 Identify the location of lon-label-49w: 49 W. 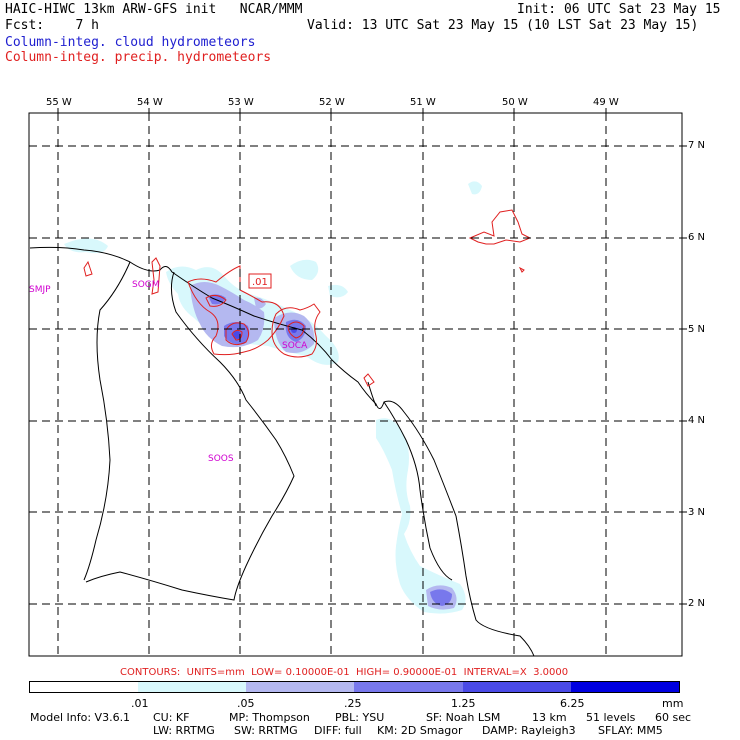
(606, 102).